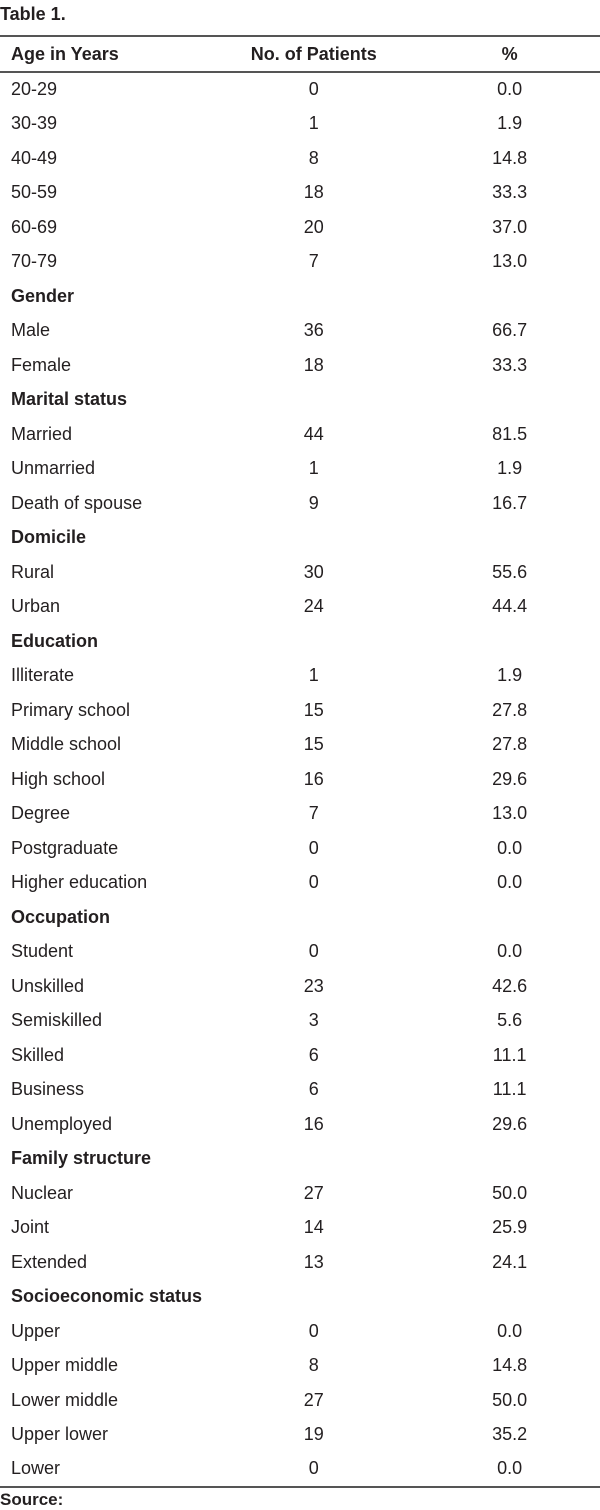 The height and width of the screenshot is (1510, 600). I want to click on section-row: Domicile, so click(300, 538).